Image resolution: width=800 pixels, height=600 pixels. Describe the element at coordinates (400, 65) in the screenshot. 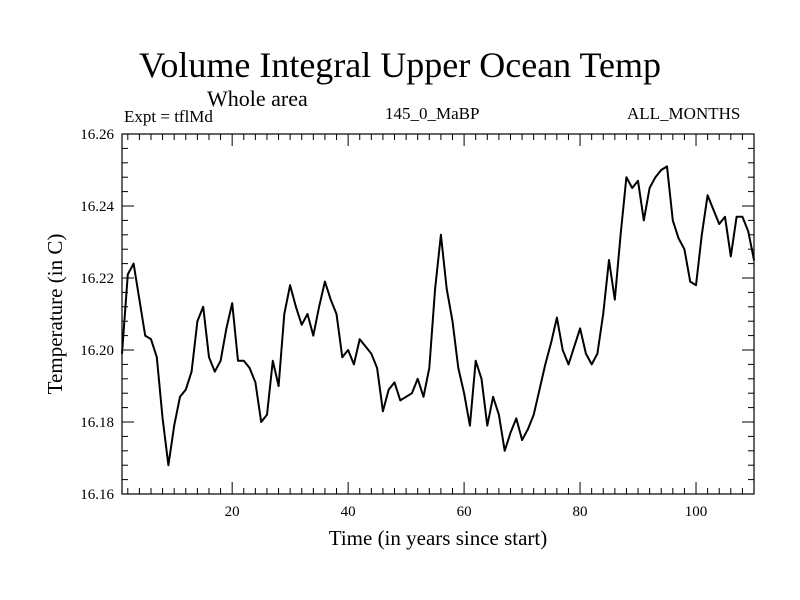

I see `chart-title: Volume Integral Upper Ocean Temp` at that location.